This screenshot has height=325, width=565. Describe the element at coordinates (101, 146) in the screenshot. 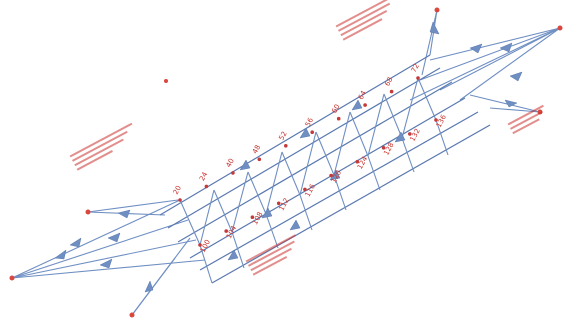

I see `annotation-left` at that location.